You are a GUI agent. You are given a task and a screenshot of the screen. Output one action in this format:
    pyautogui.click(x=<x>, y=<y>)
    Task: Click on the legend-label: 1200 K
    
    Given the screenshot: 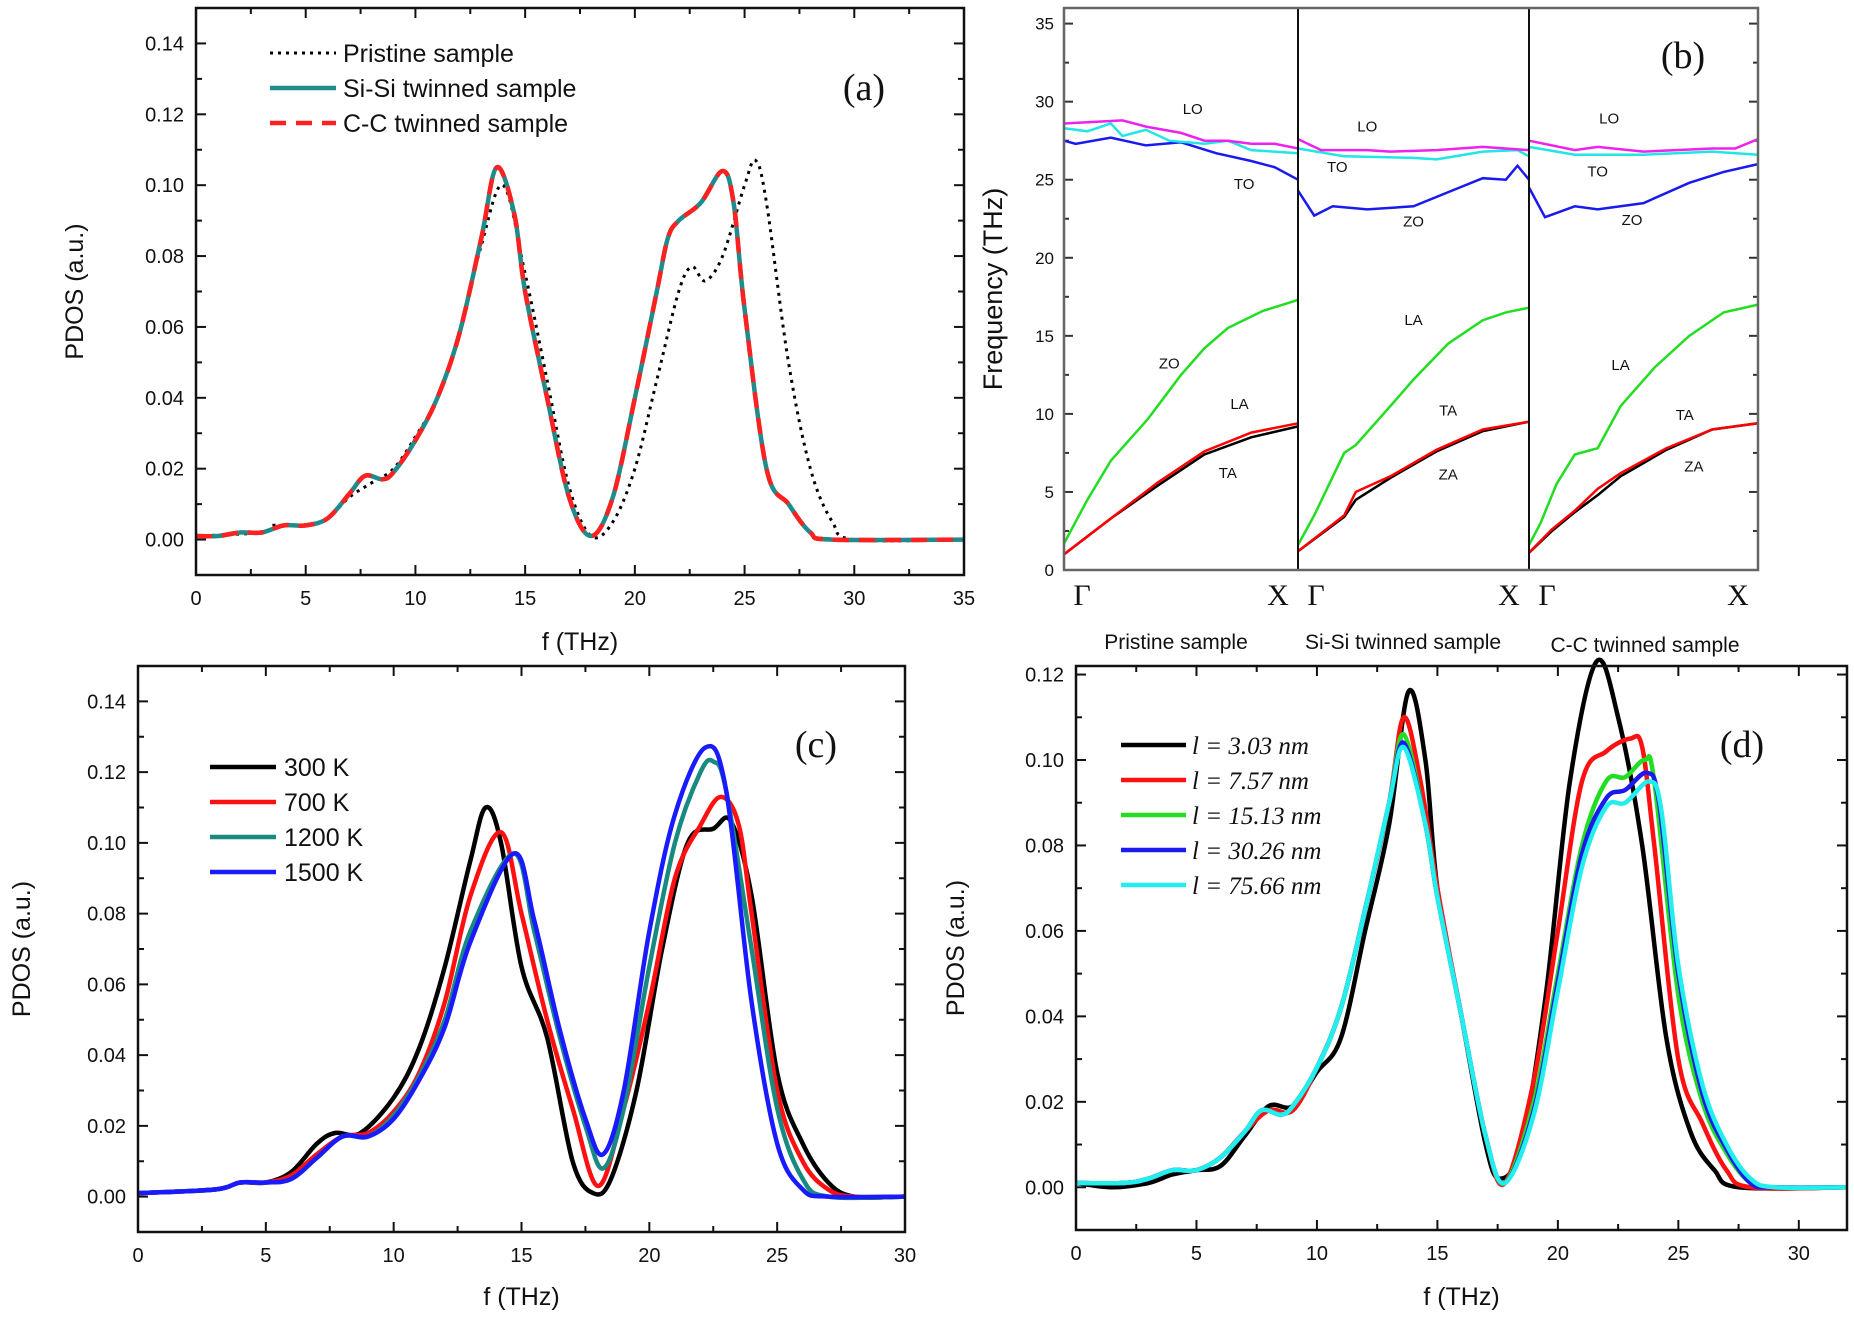 What is the action you would take?
    pyautogui.click(x=324, y=838)
    